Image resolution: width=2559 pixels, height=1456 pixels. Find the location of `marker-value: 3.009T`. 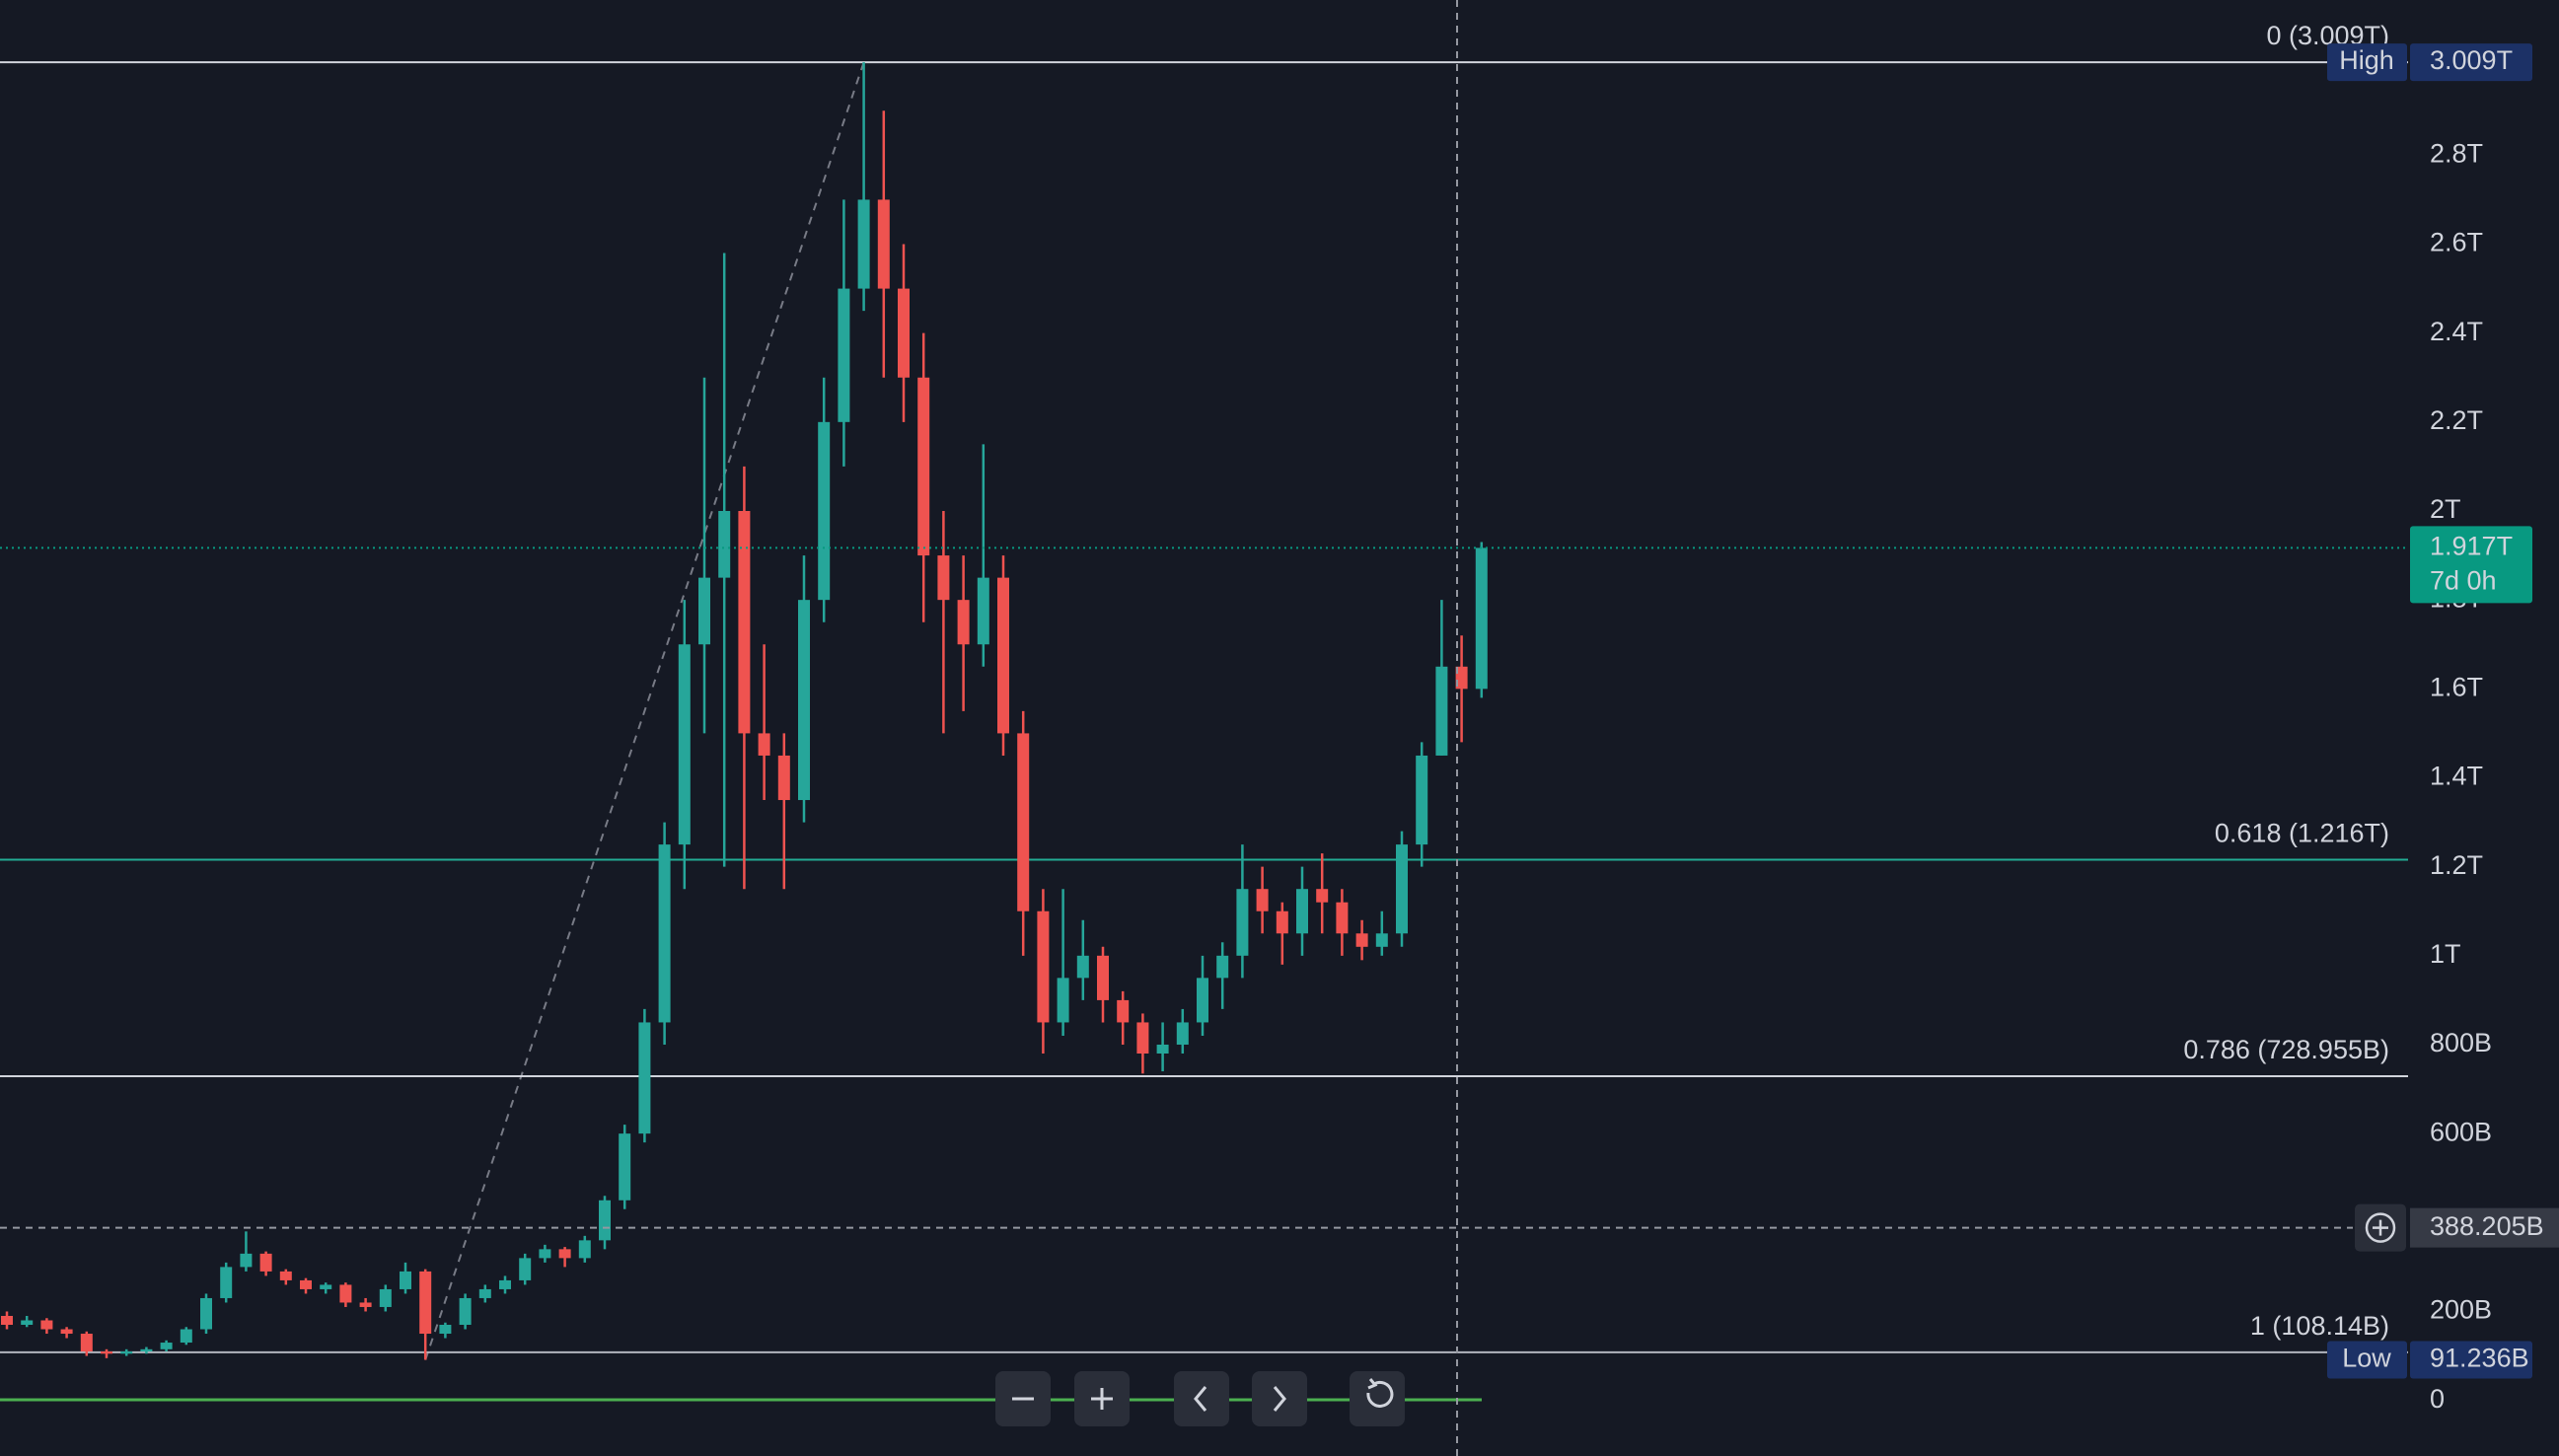

marker-value: 3.009T is located at coordinates (2471, 60).